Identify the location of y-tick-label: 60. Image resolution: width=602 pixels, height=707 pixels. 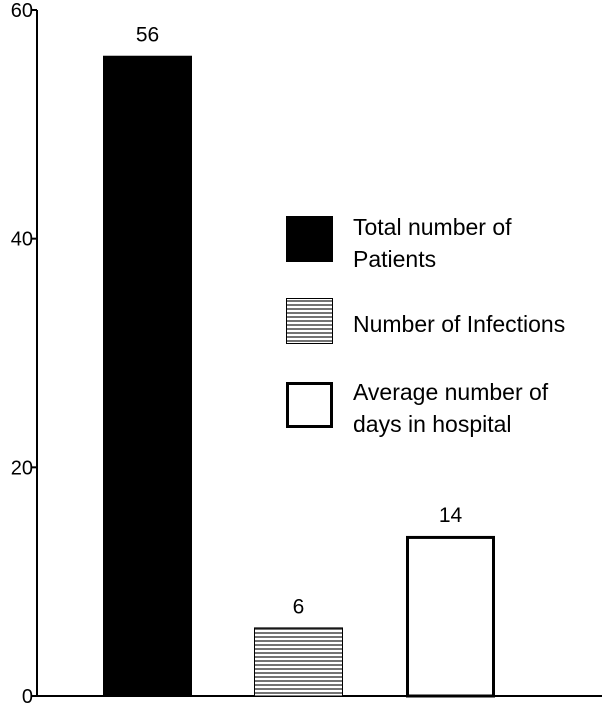
(22, 11).